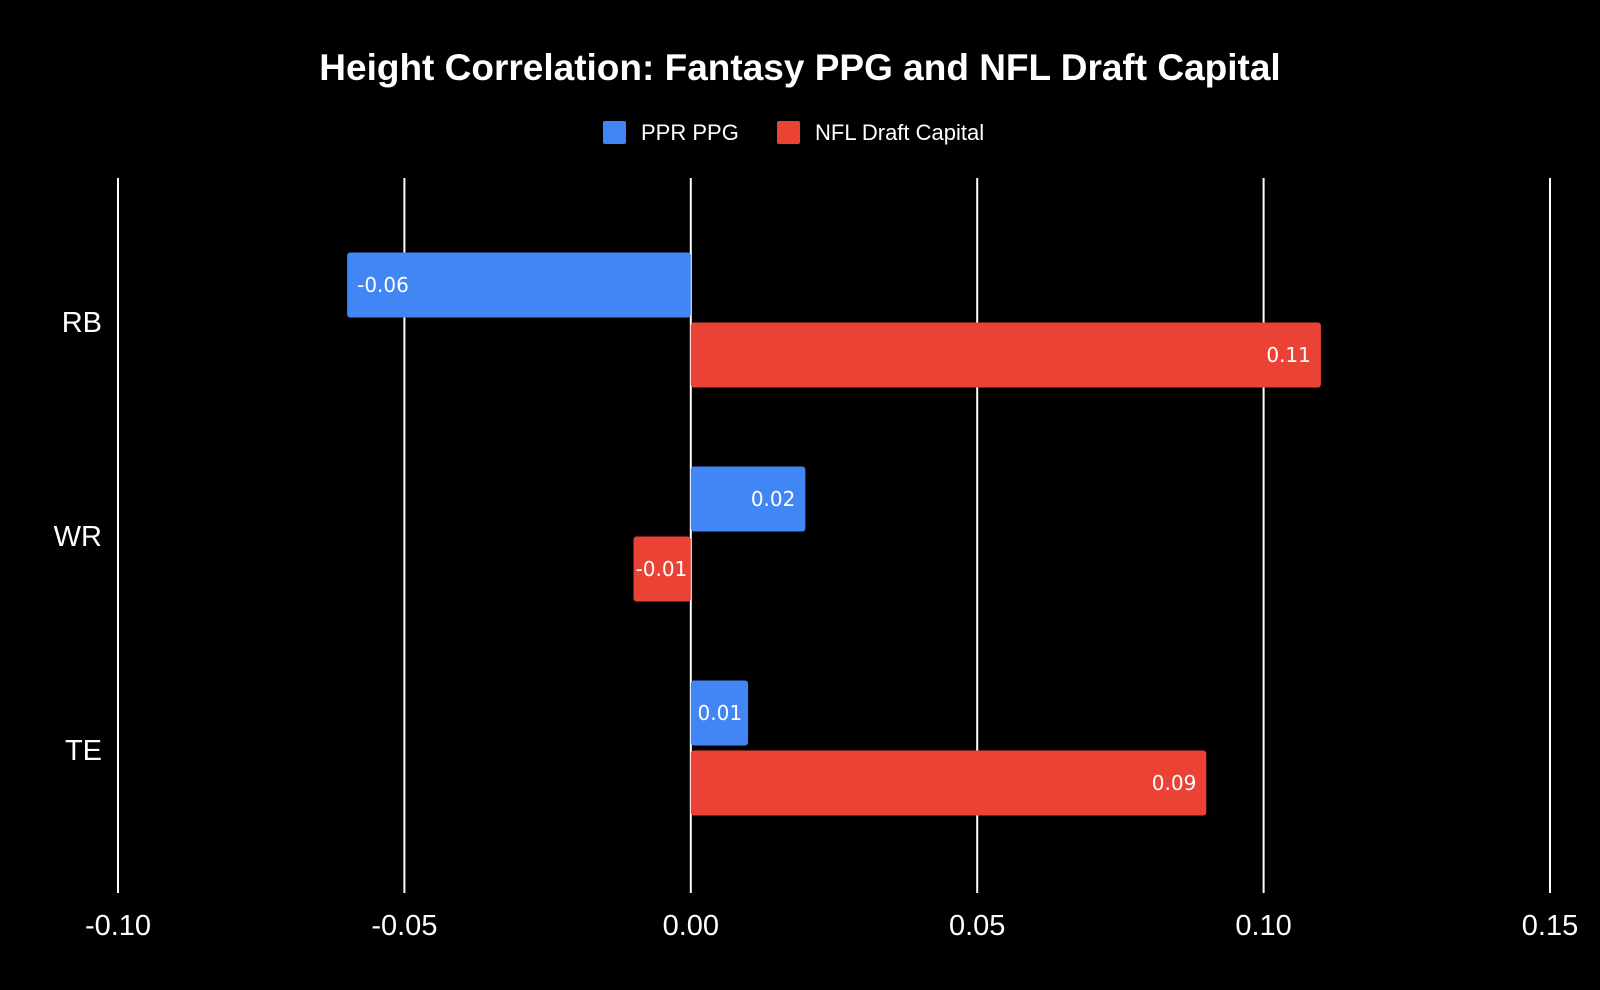 The width and height of the screenshot is (1600, 990). Describe the element at coordinates (690, 132) in the screenshot. I see `legend-label-ppr-ppg: PPR PPG` at that location.